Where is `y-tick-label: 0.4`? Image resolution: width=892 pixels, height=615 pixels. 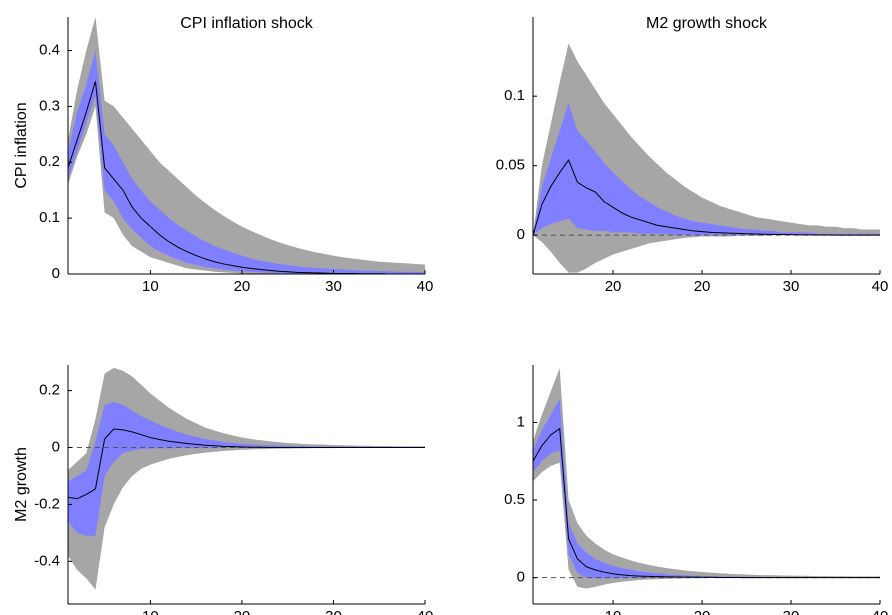 y-tick-label: 0.4 is located at coordinates (49, 49).